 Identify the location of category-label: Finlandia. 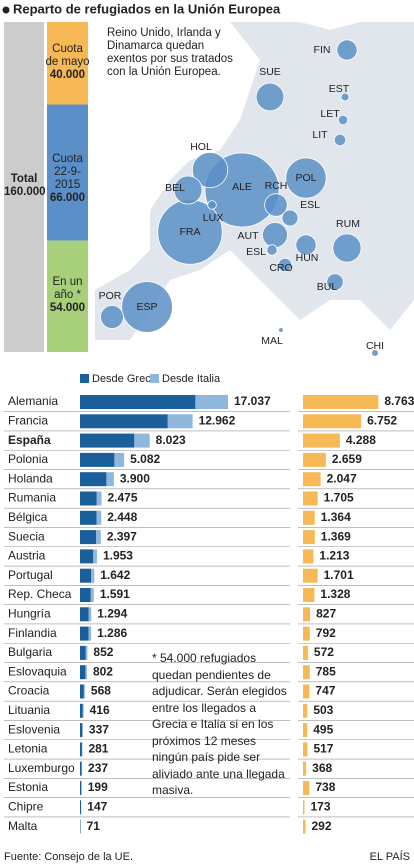
(32, 633).